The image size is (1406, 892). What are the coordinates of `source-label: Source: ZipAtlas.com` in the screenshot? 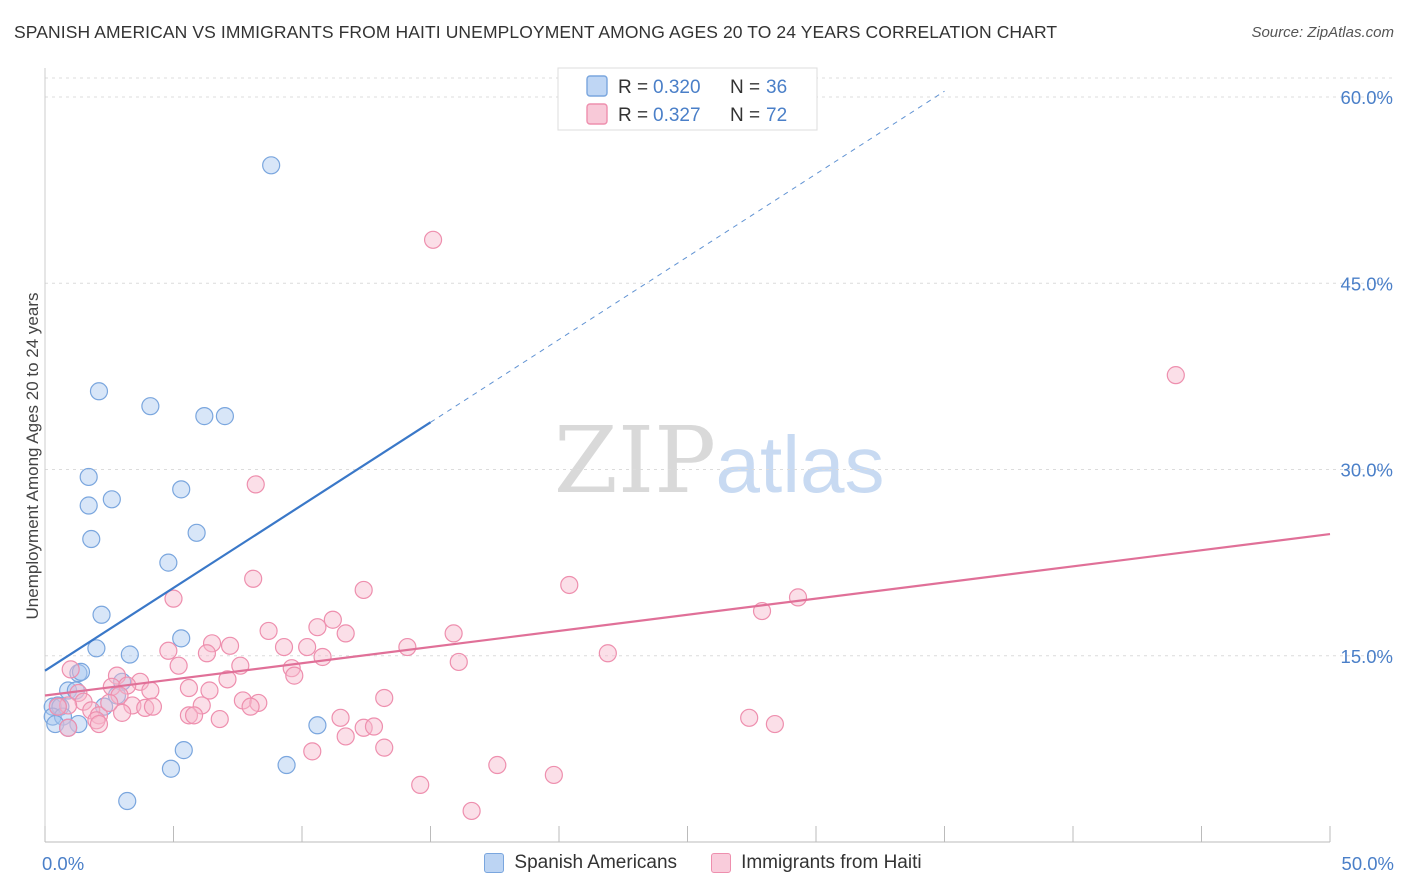 It's located at (1322, 32).